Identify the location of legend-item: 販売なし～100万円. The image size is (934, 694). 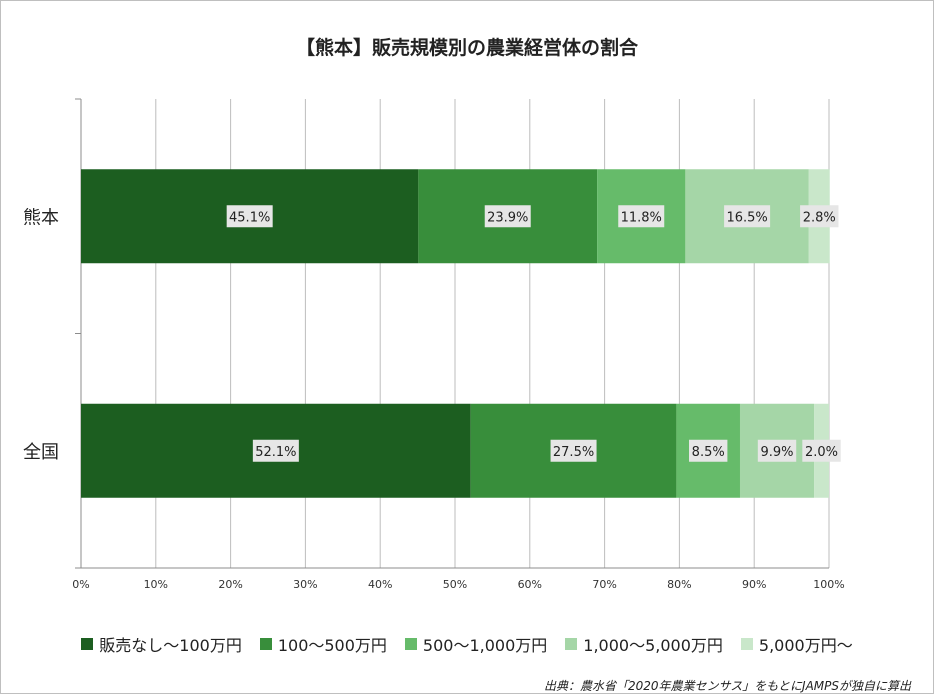
(161, 644).